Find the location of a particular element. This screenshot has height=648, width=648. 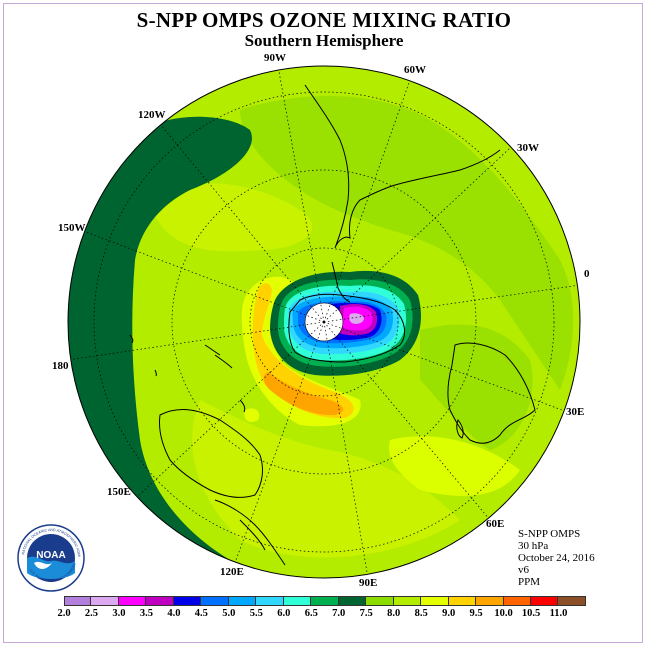

colorbar is located at coordinates (325, 601).